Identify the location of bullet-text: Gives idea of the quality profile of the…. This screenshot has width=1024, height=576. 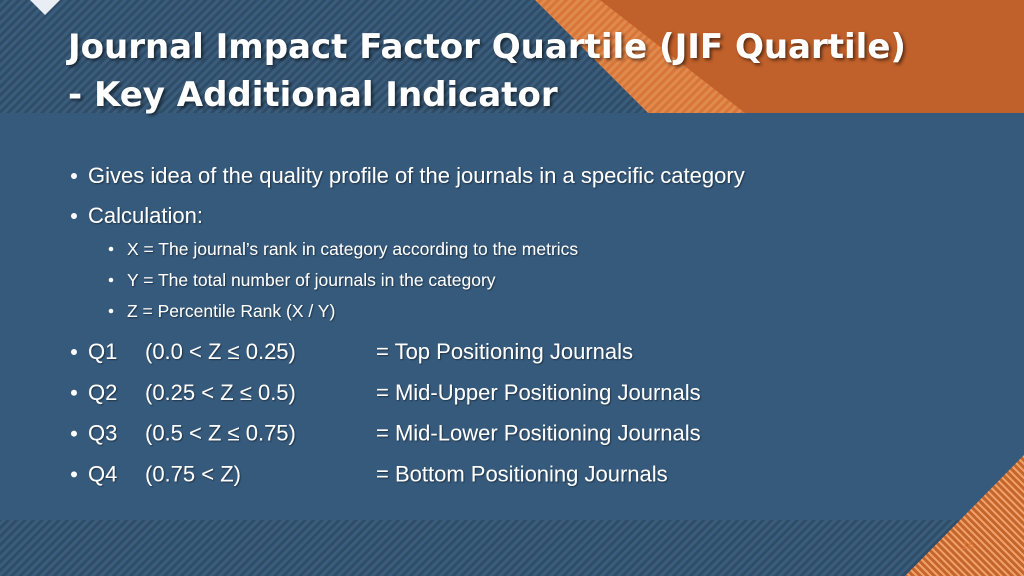
(416, 175).